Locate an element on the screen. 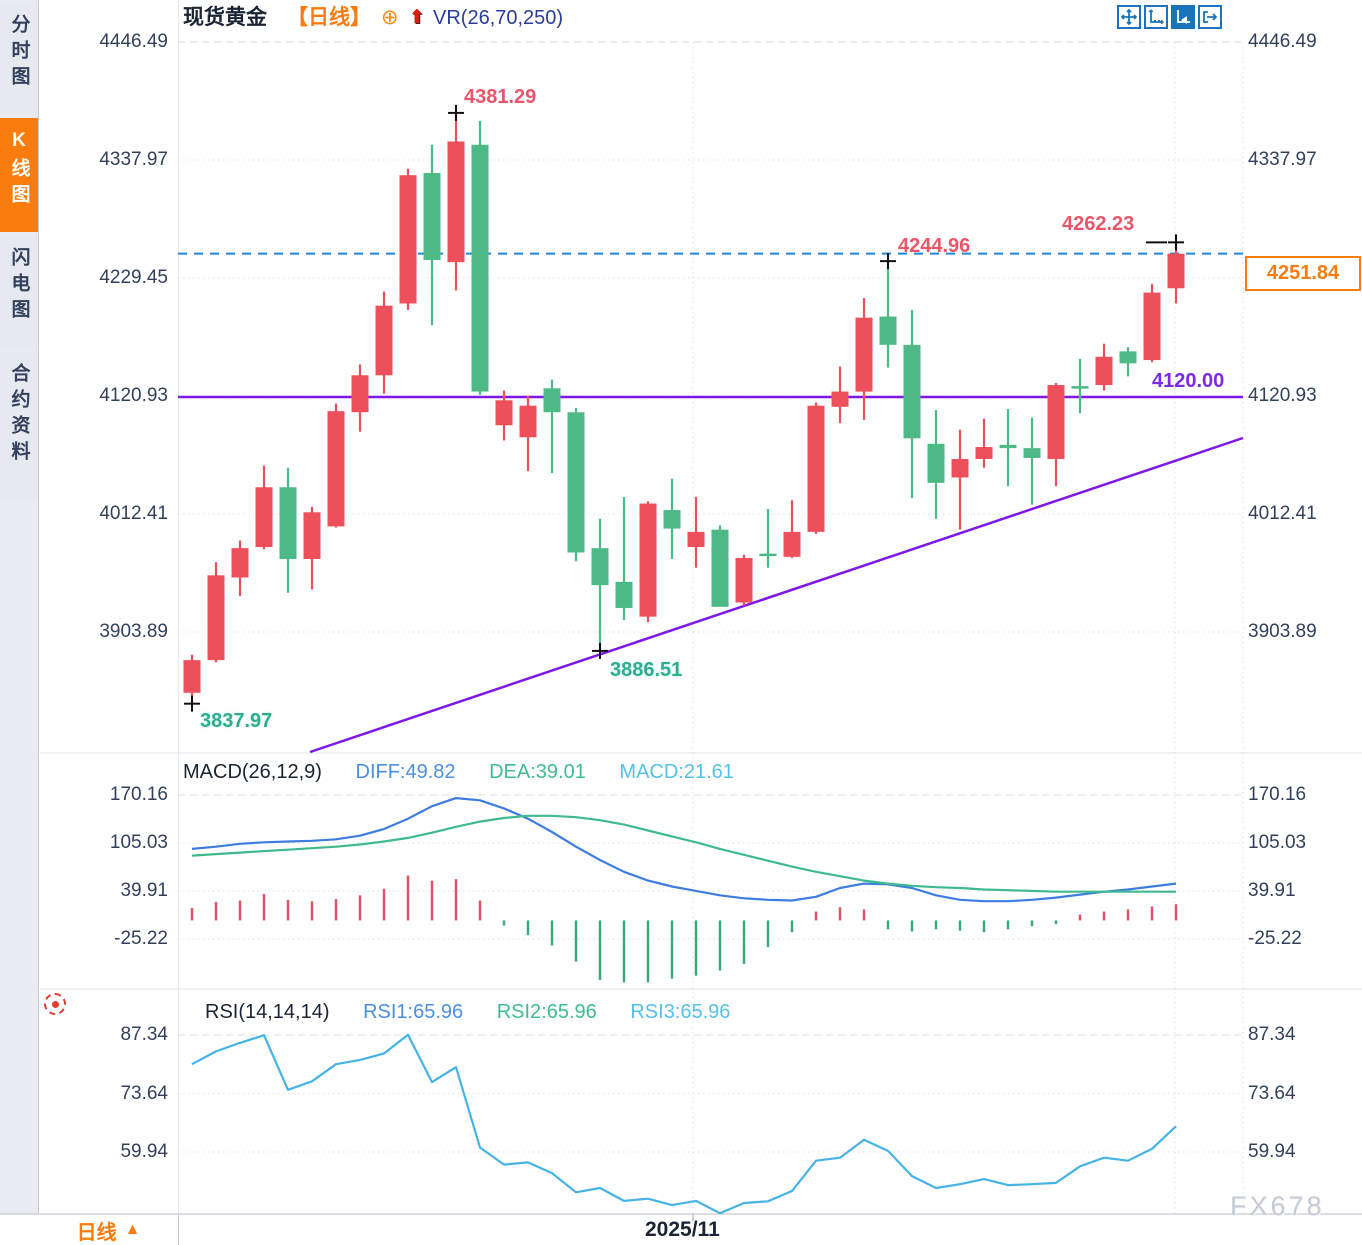  sidebar-tab-lightning-chart: 闪电图 is located at coordinates (19, 291).